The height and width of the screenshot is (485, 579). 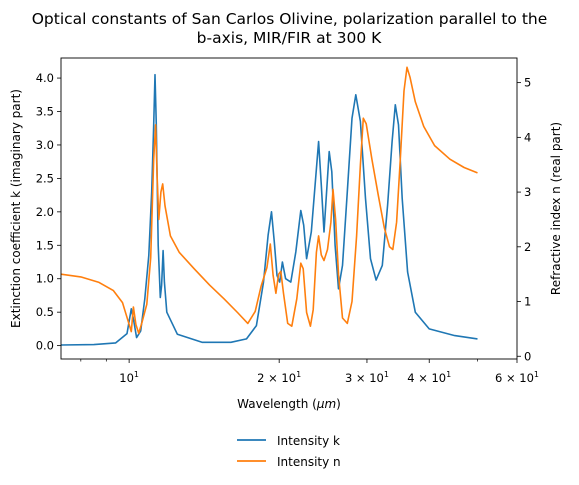 What do you see at coordinates (527, 302) in the screenshot?
I see `y-right-tick-label: 1` at bounding box center [527, 302].